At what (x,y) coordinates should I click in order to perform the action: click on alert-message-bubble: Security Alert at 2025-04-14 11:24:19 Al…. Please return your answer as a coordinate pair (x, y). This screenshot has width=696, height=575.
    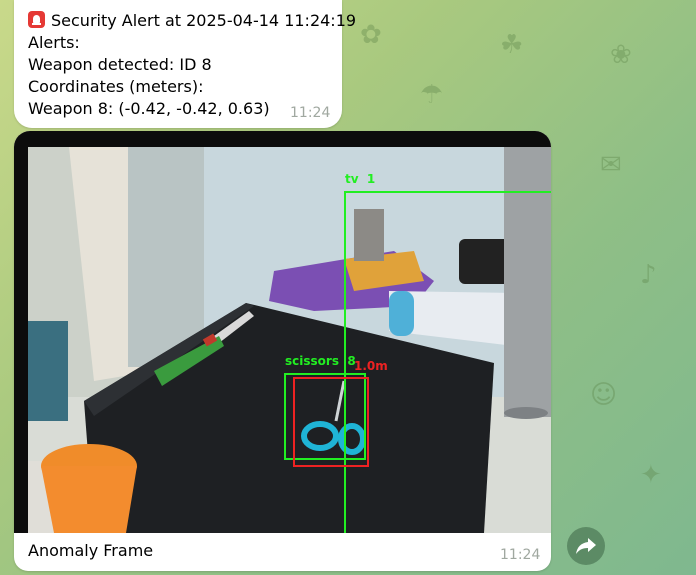
    Looking at the image, I should click on (185, 64).